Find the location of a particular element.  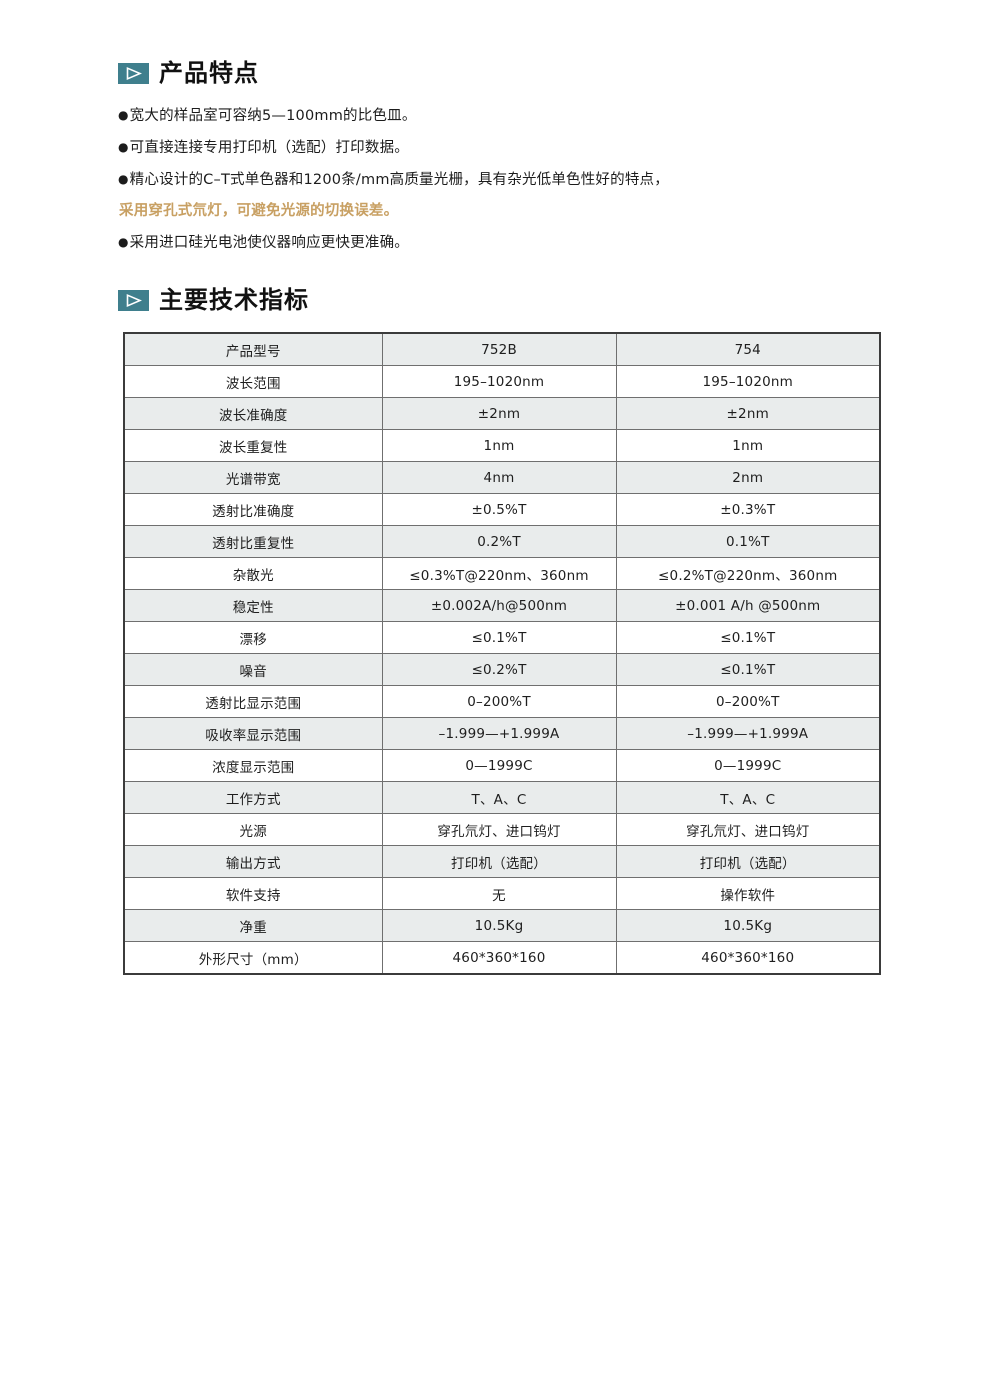

cell-754: 穿孔氘灯、进口钨灯 is located at coordinates (747, 829).